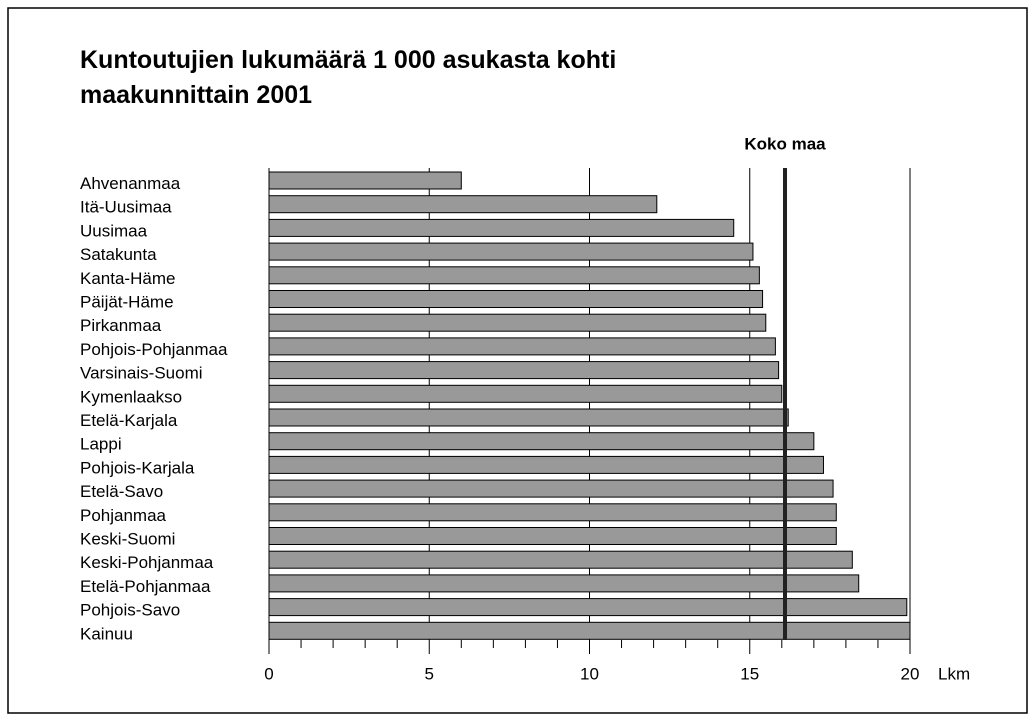  Describe the element at coordinates (106, 633) in the screenshot. I see `y-tick-label: Kainuu` at that location.